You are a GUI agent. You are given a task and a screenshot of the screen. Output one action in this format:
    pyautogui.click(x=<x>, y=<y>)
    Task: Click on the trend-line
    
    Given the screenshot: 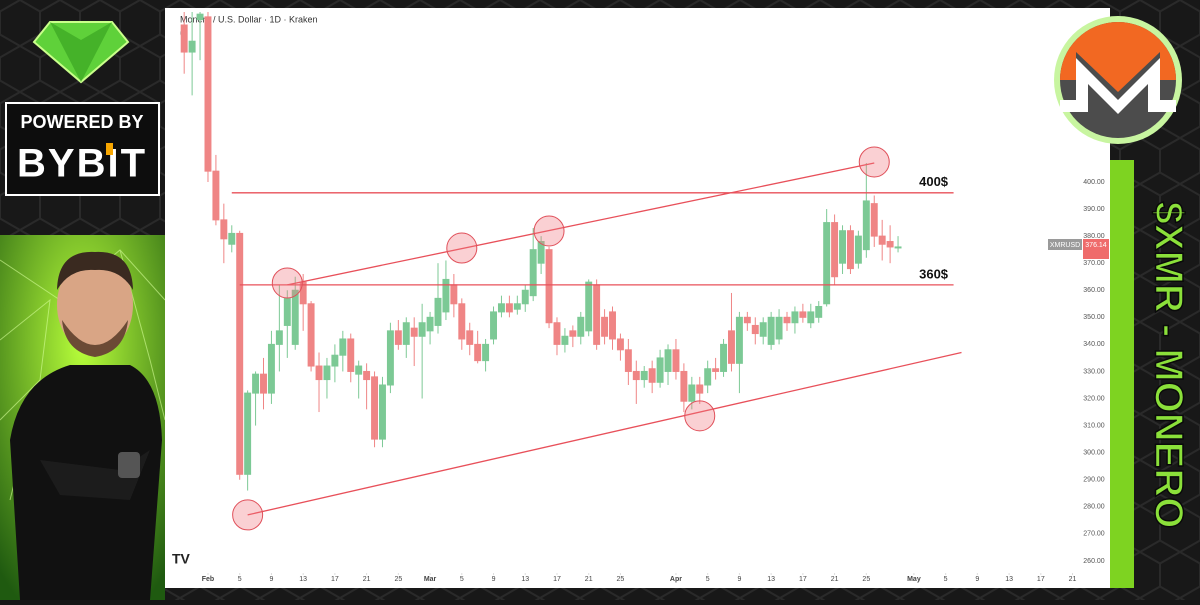 What is the action you would take?
    pyautogui.click(x=581, y=224)
    